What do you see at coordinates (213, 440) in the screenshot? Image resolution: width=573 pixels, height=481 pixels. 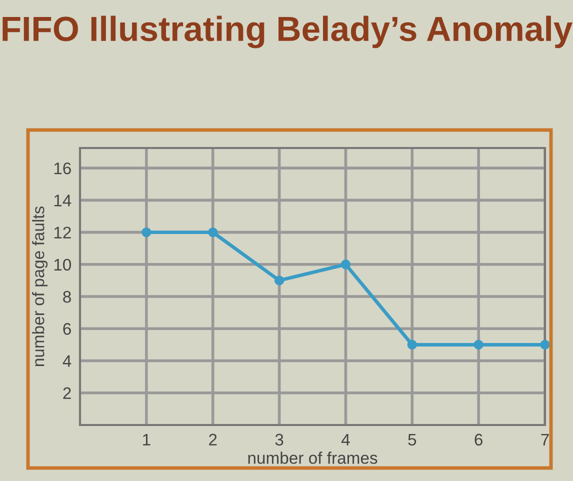 I see `x-tick-label: 2` at bounding box center [213, 440].